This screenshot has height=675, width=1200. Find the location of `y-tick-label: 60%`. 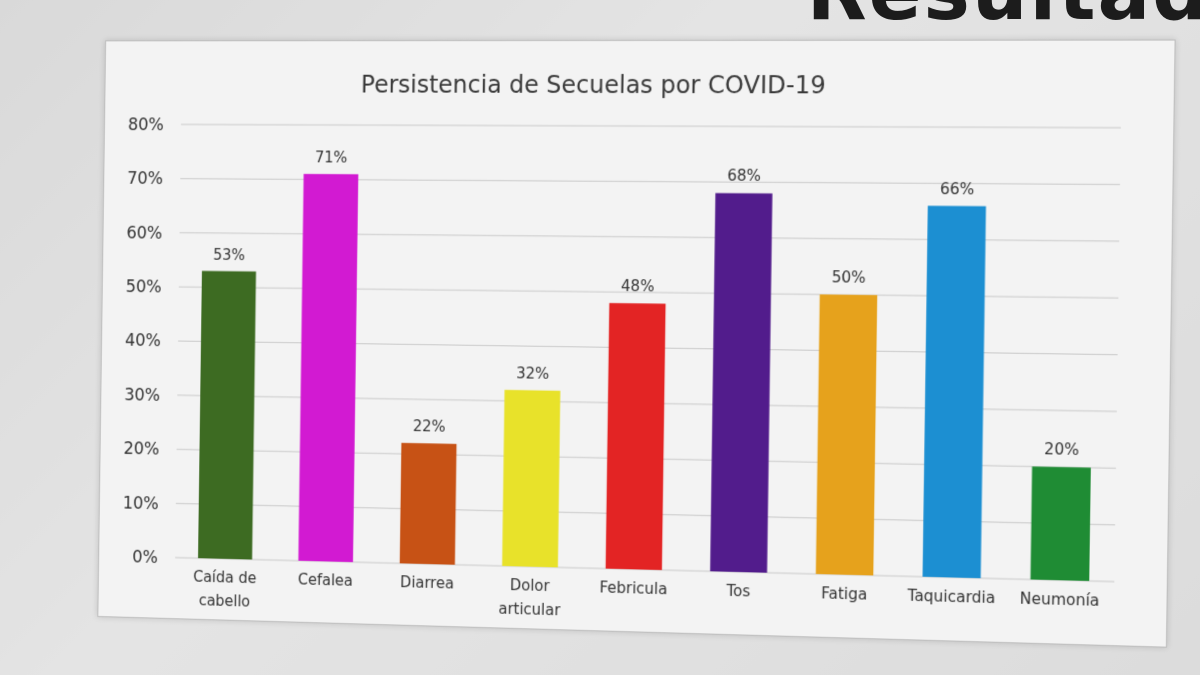

y-tick-label: 60% is located at coordinates (144, 232).